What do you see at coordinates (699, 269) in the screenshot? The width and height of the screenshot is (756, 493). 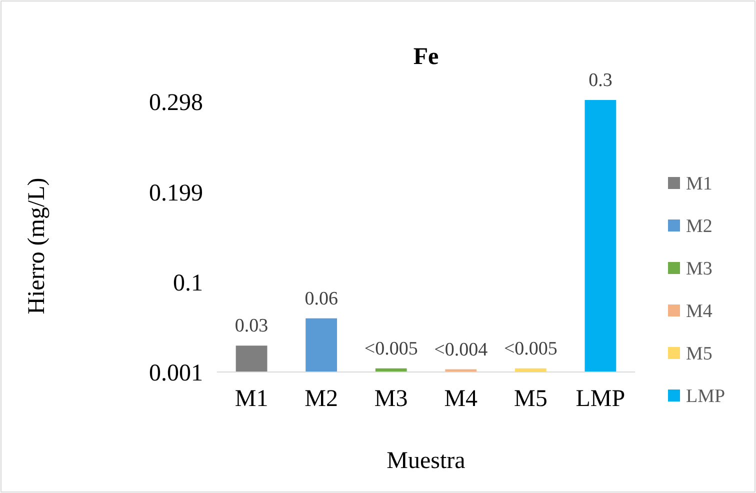 I see `legend-label: M3` at bounding box center [699, 269].